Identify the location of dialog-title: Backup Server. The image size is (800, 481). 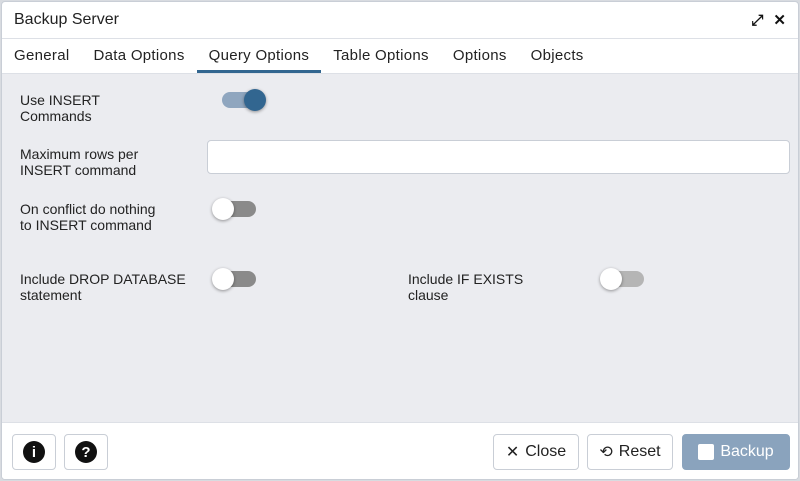
(66, 19).